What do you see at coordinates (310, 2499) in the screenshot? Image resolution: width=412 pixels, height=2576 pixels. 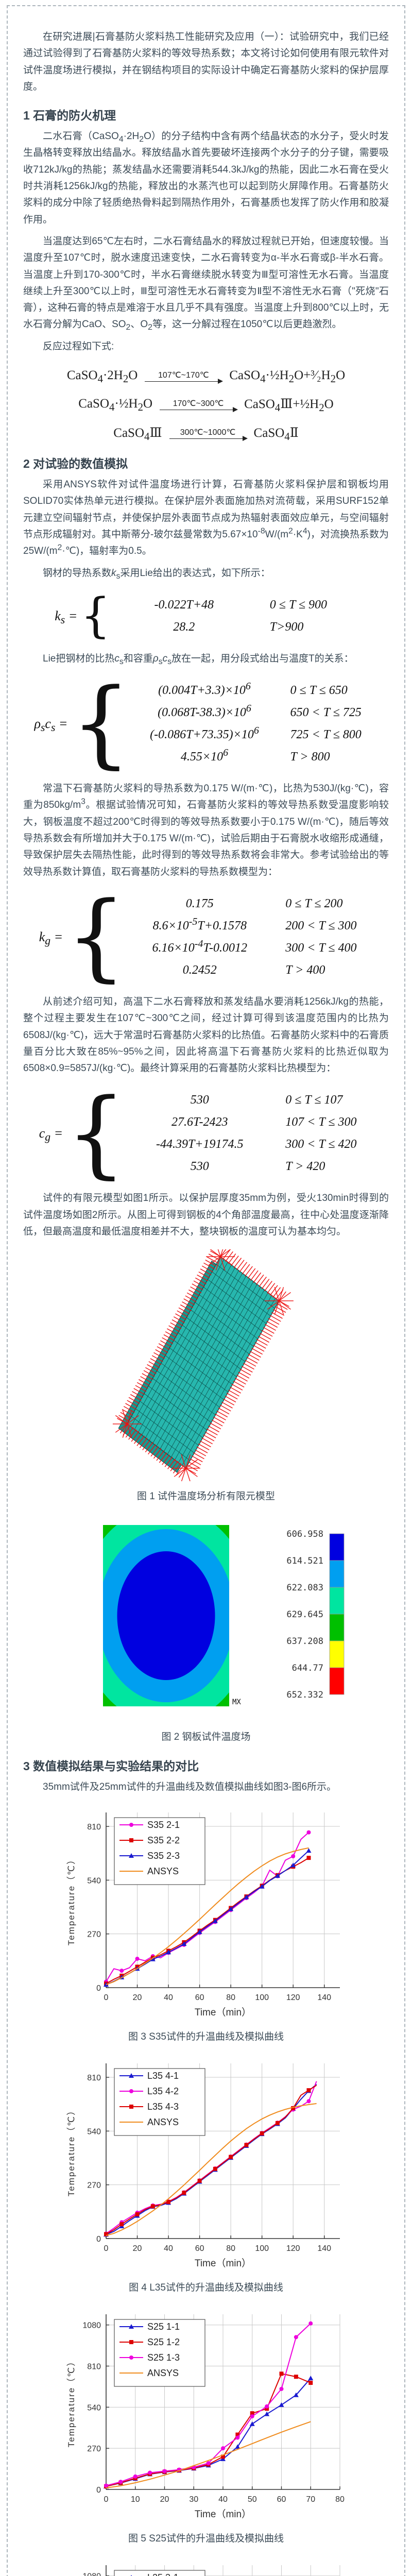 I see `svg-text: 70` at bounding box center [310, 2499].